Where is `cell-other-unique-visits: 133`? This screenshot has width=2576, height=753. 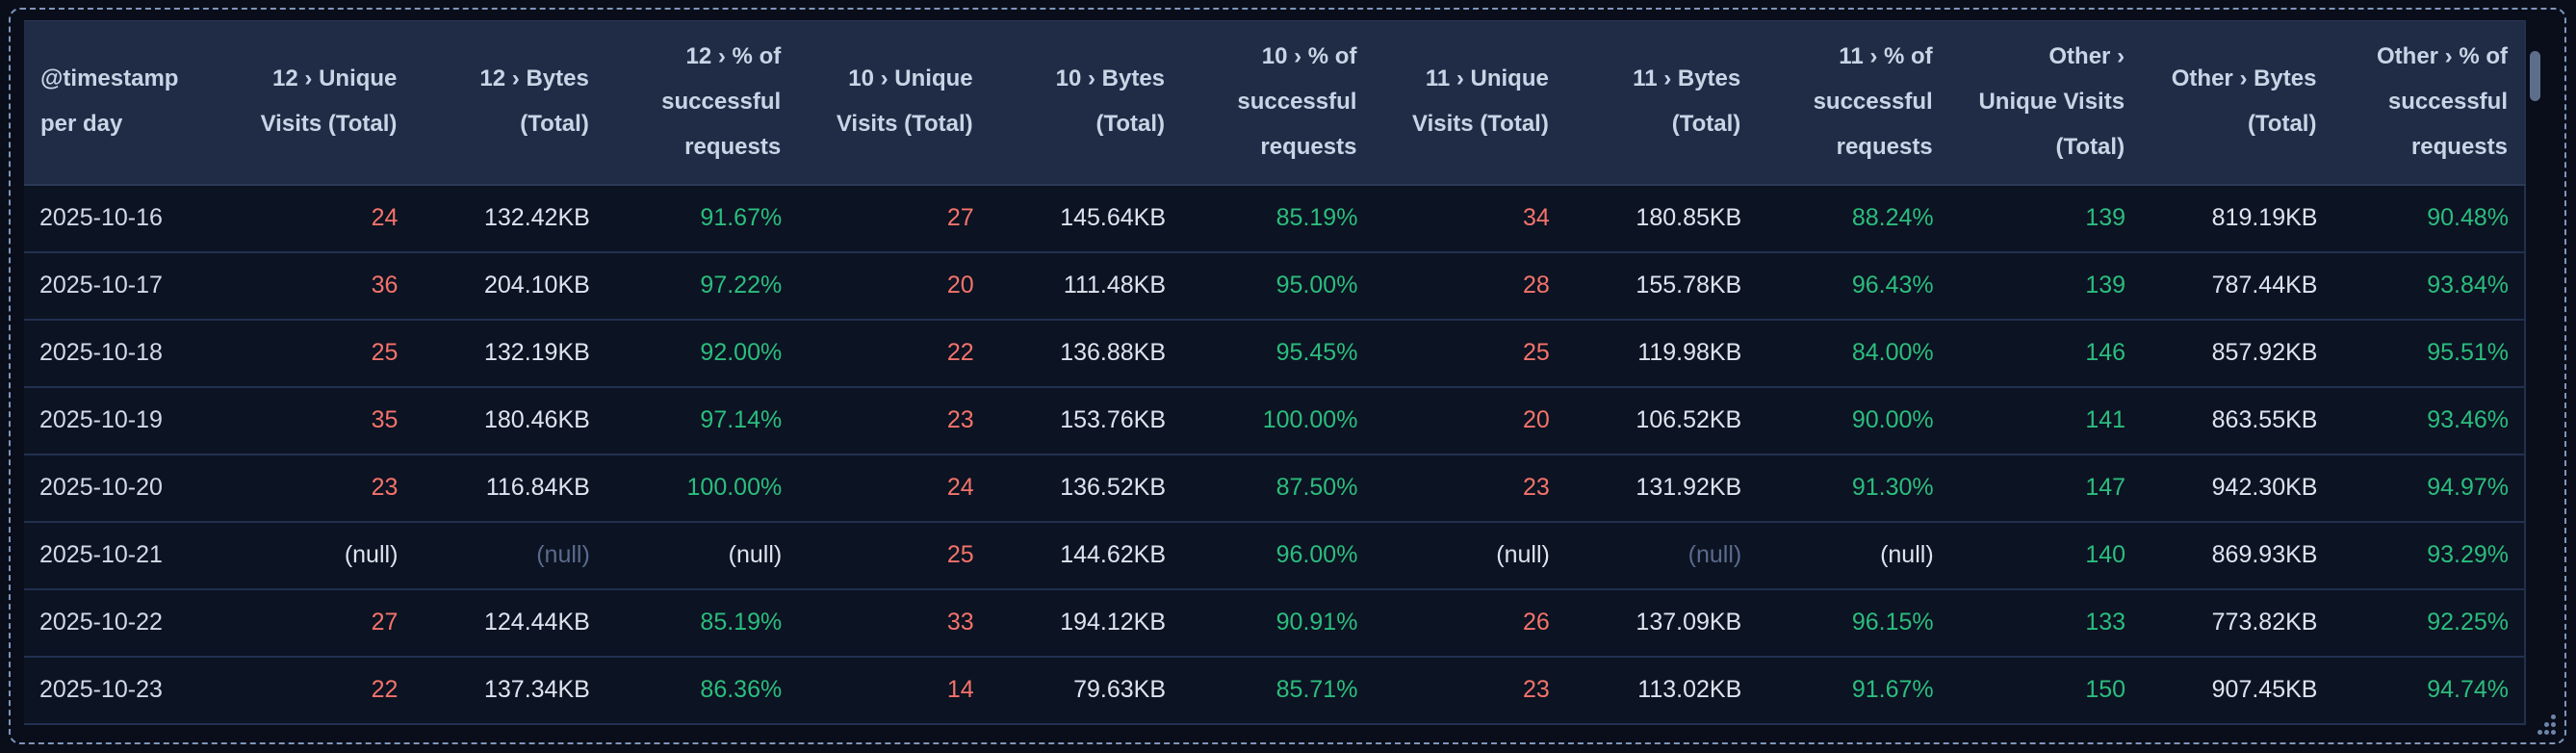 cell-other-unique-visits: 133 is located at coordinates (2045, 623).